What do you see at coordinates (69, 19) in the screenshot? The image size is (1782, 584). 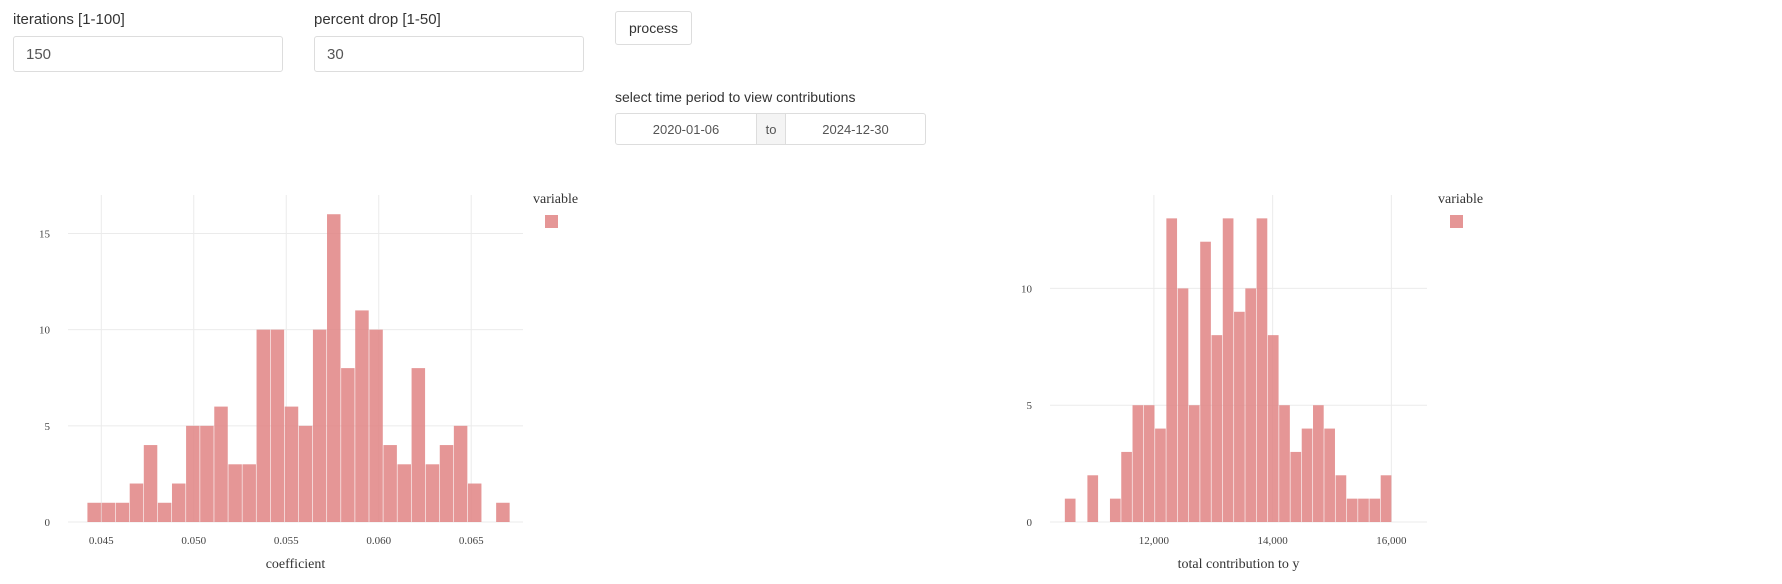 I see `iterations-label: iterations [1-100]` at bounding box center [69, 19].